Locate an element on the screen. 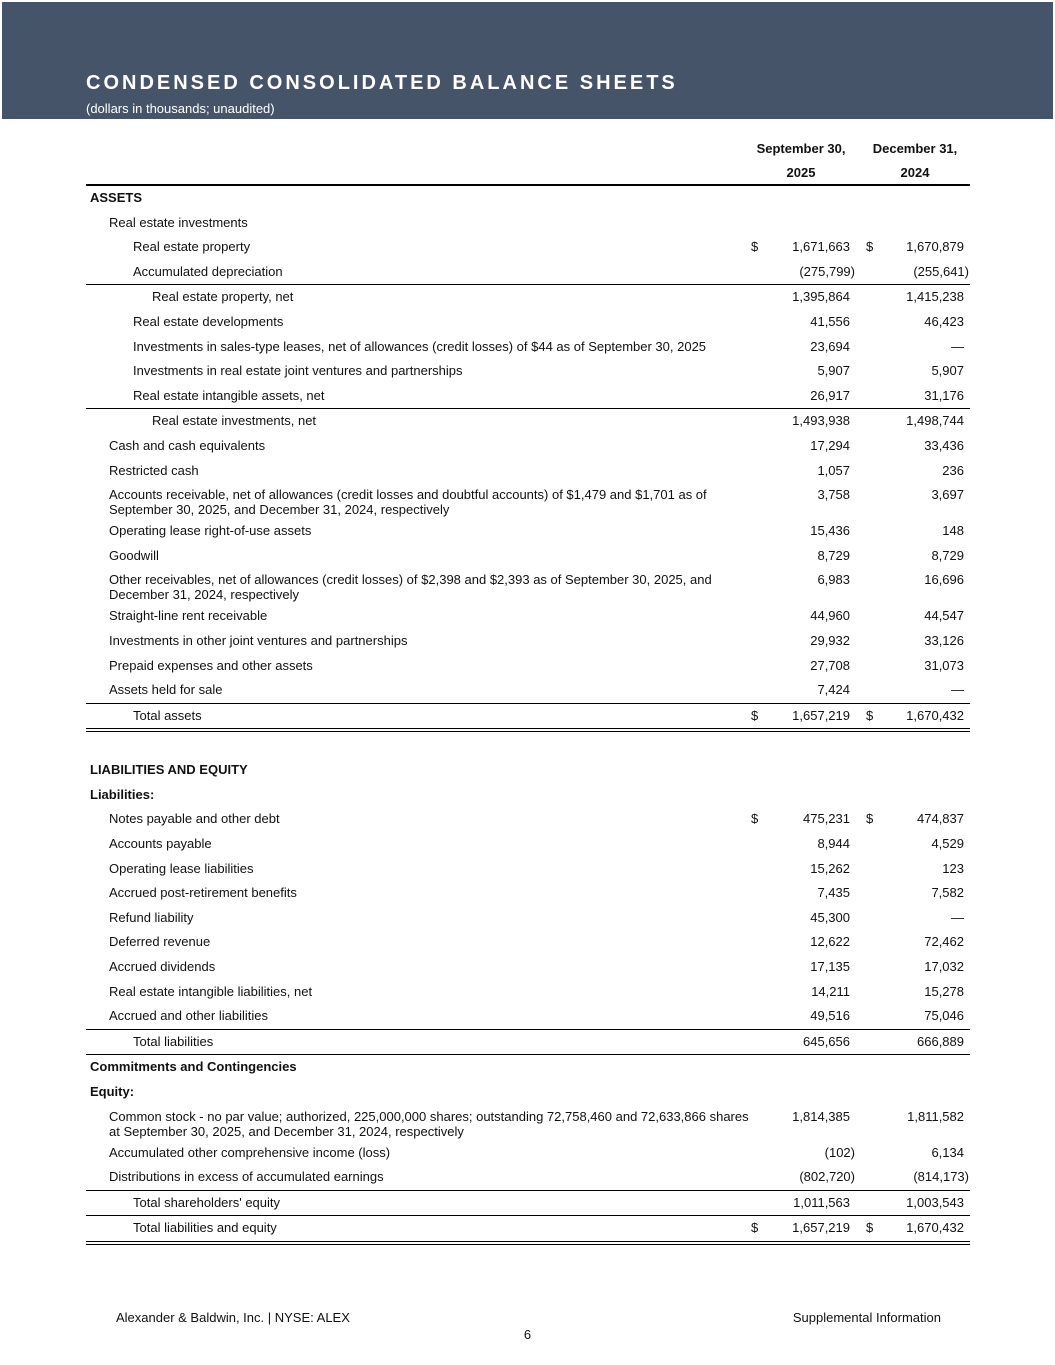 The height and width of the screenshot is (1365, 1055). value-dec-2024: 17,032 is located at coordinates (944, 967).